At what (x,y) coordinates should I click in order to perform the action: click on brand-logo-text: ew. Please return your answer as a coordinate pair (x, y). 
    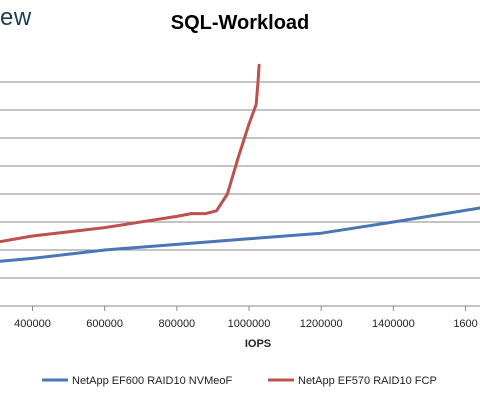
    Looking at the image, I should click on (16, 17).